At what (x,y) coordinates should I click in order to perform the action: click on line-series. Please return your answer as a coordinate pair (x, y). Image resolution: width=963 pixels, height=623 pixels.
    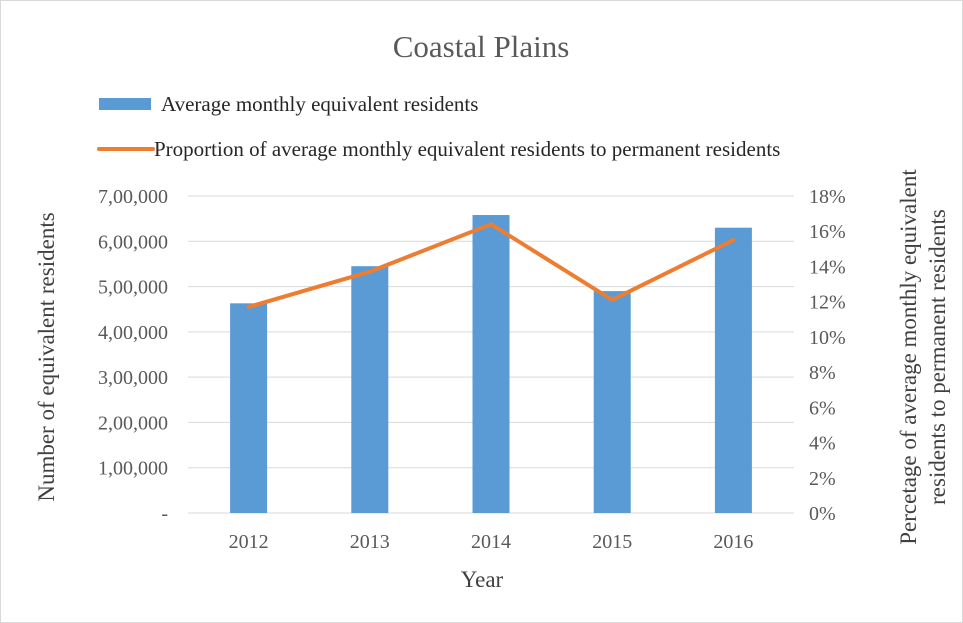
    Looking at the image, I should click on (491, 265).